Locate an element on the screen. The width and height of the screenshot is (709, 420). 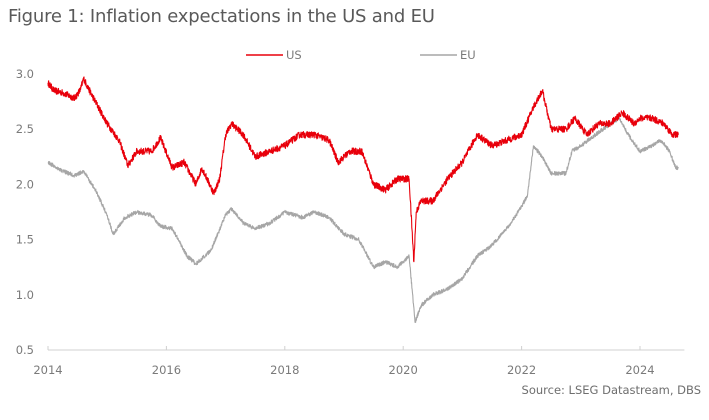
legend: US EU is located at coordinates (361, 55).